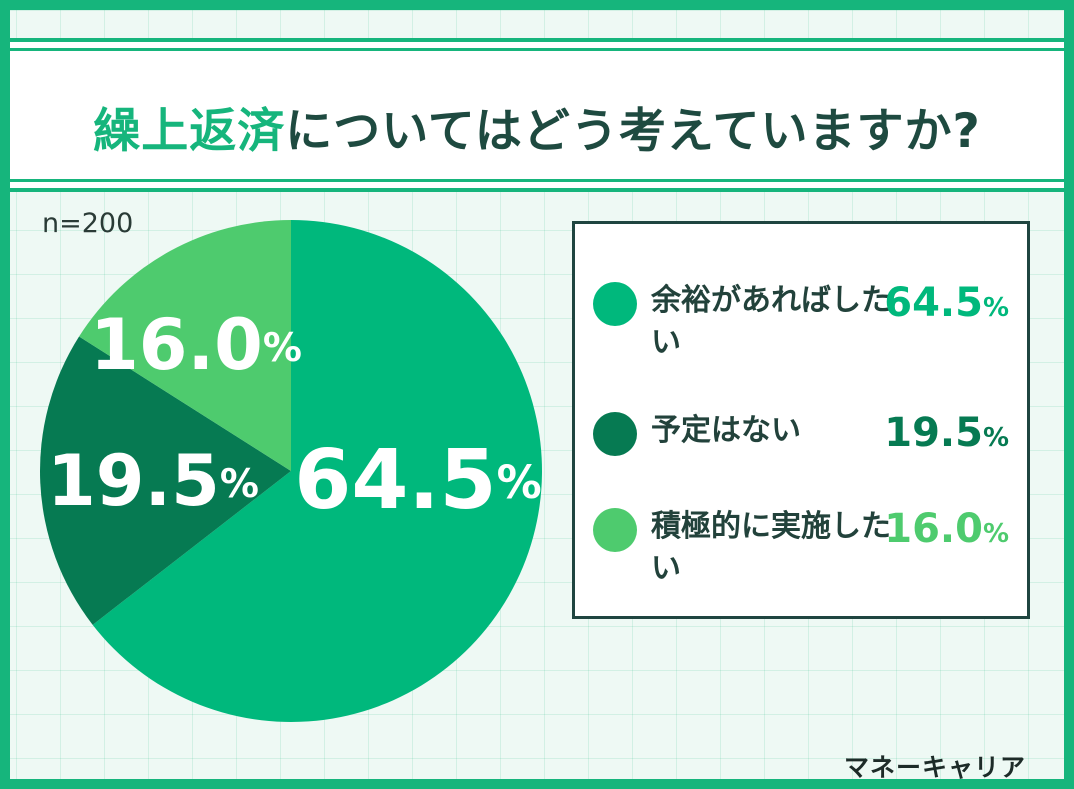 Image resolution: width=1074 pixels, height=789 pixels. Describe the element at coordinates (196, 345) in the screenshot. I see `pie-label-2: 16.0%` at that location.